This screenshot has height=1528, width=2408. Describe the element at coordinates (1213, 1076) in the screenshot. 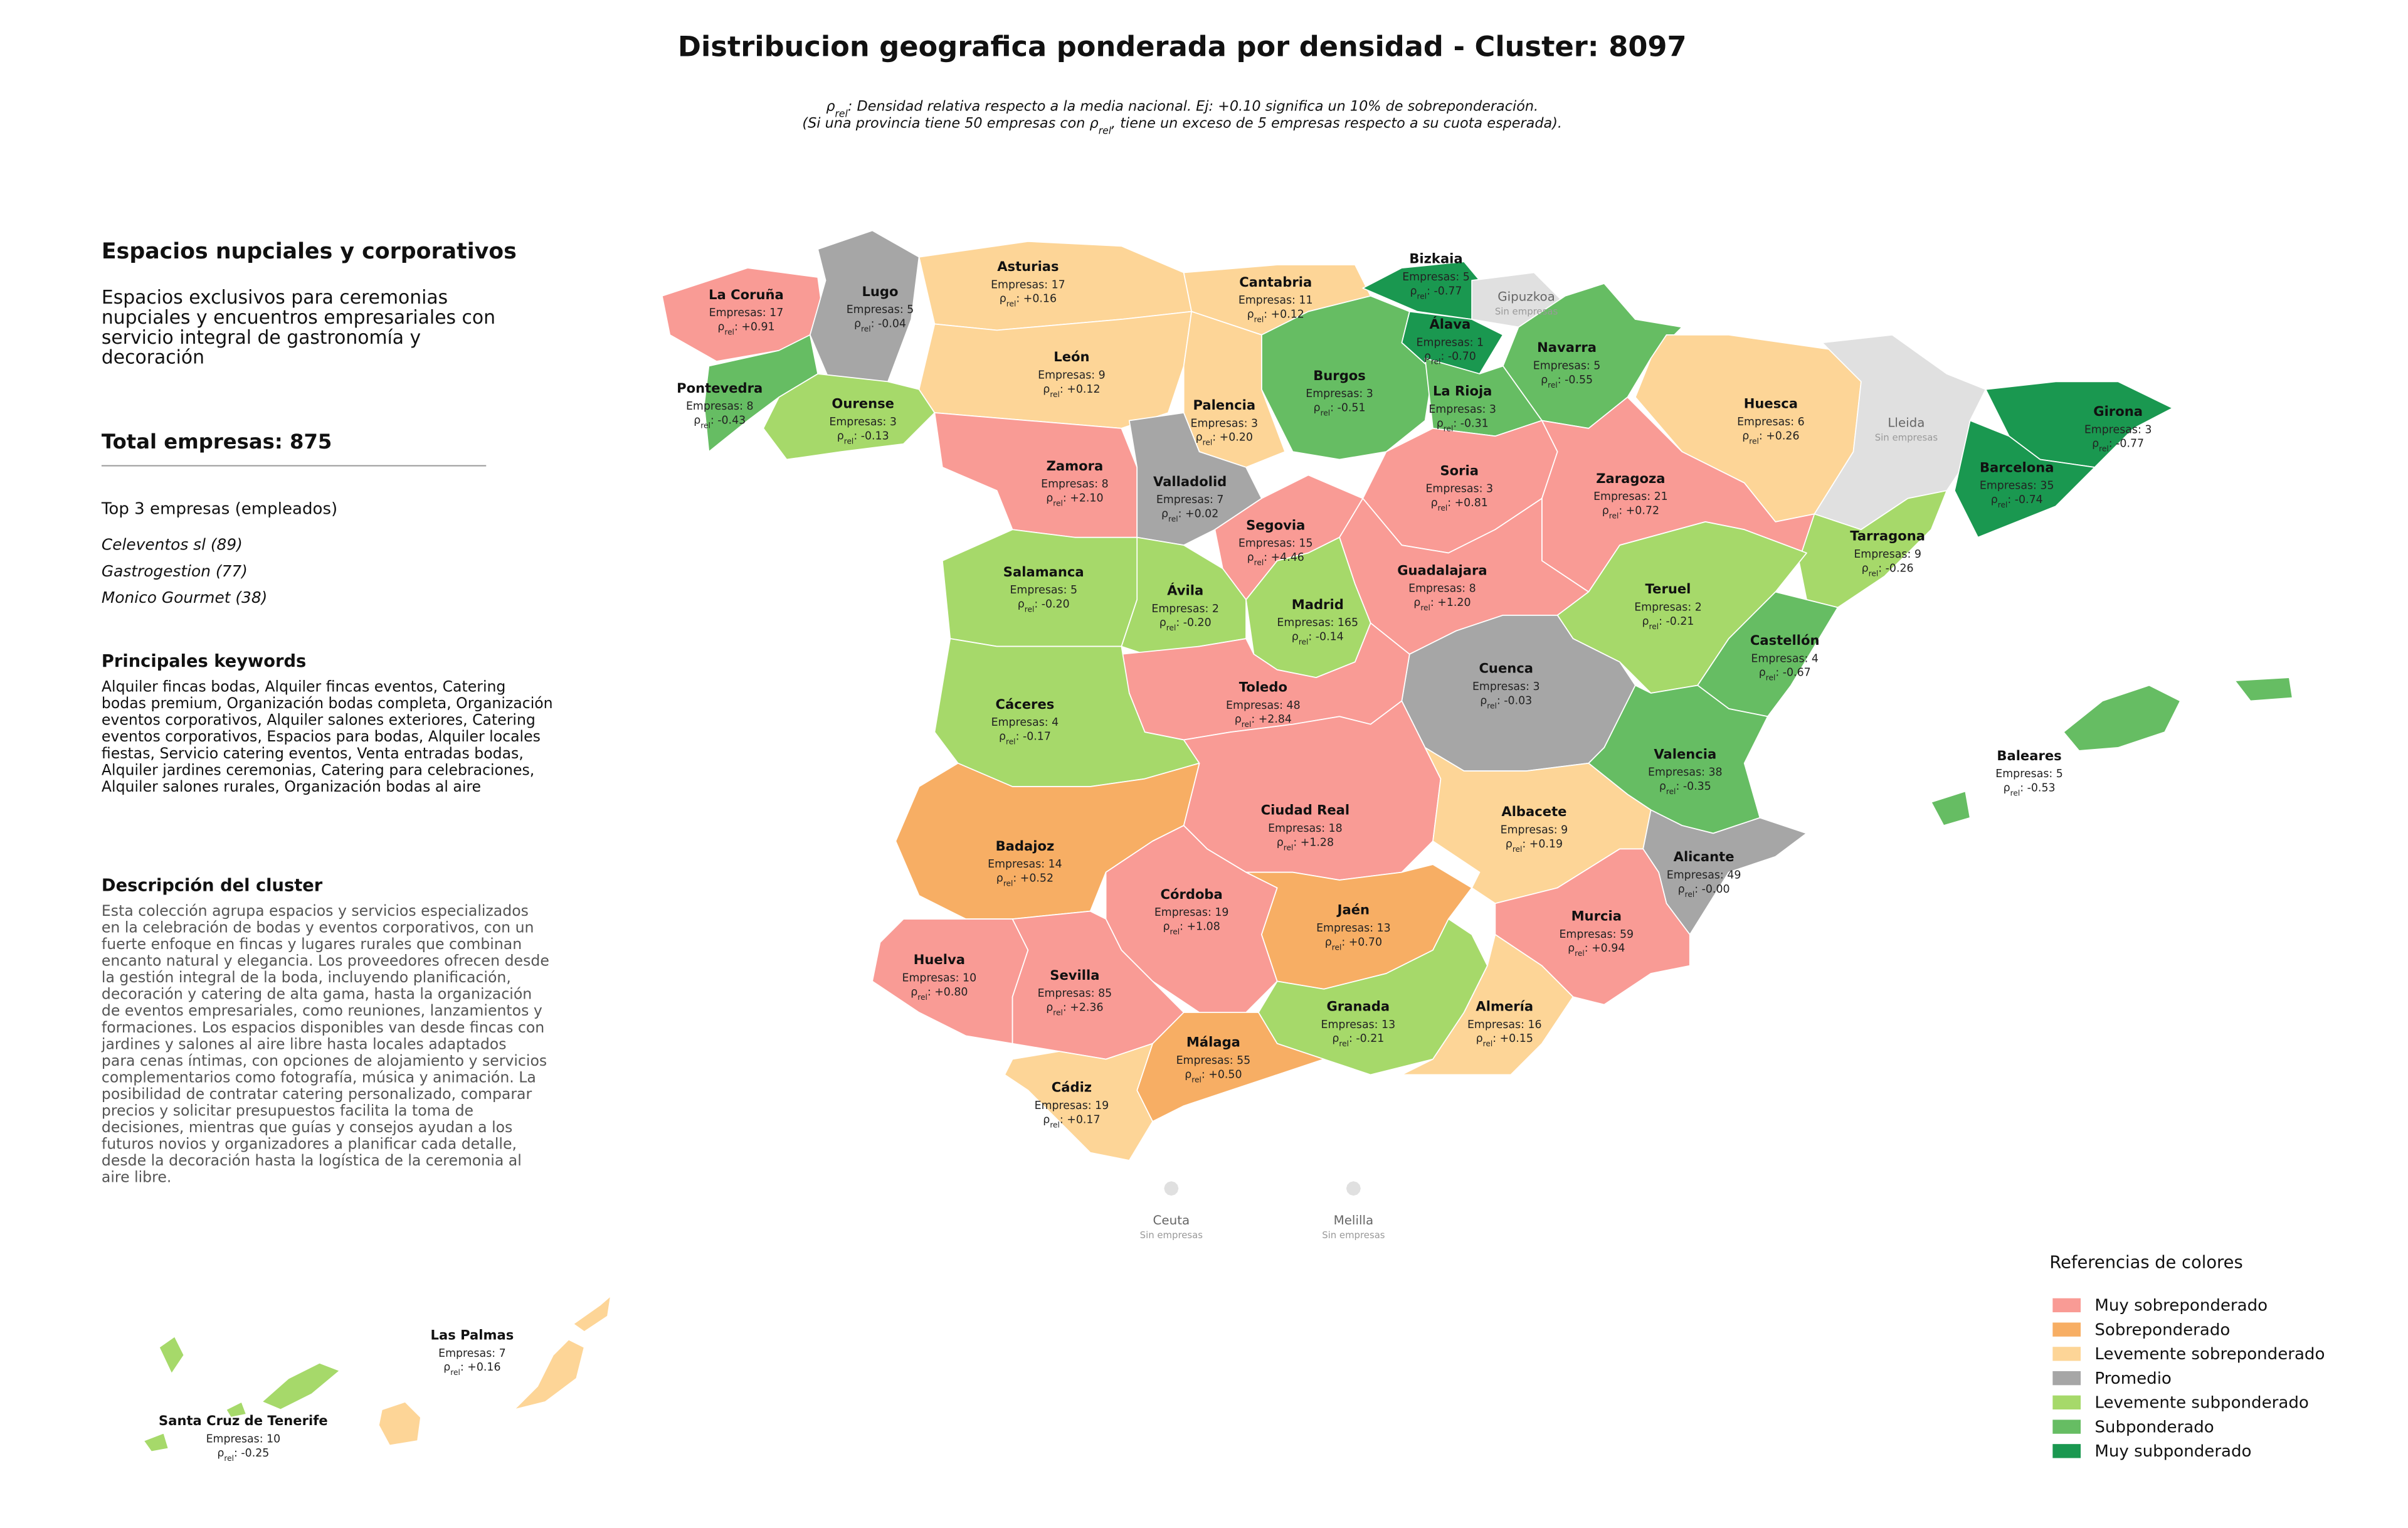

I see `province-density: ρrel: +0.50` at that location.